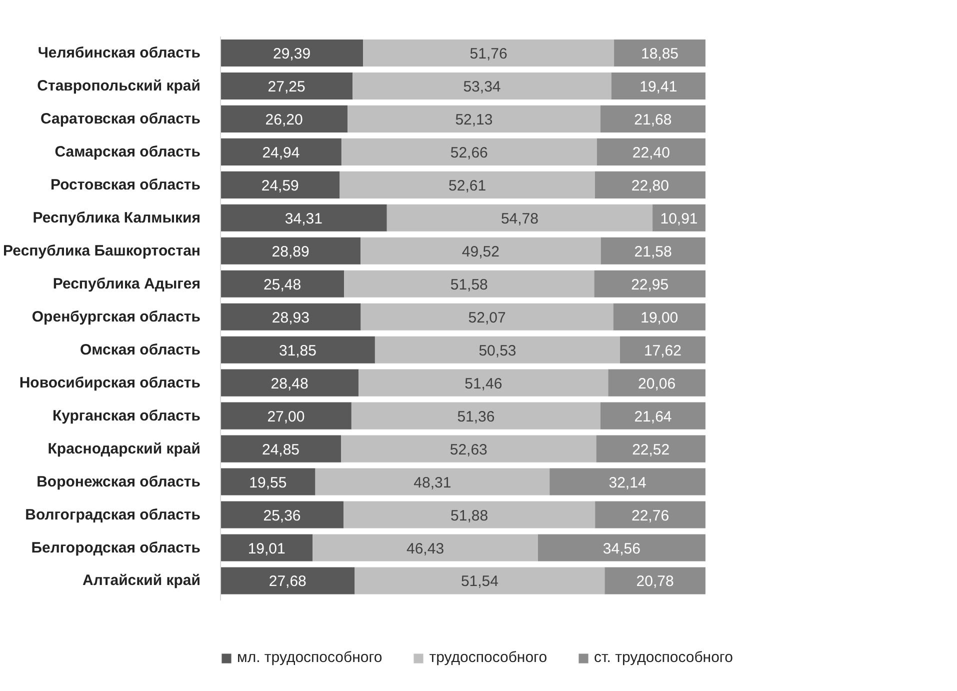 The width and height of the screenshot is (957, 691). I want to click on data-label: 25,36, so click(282, 515).